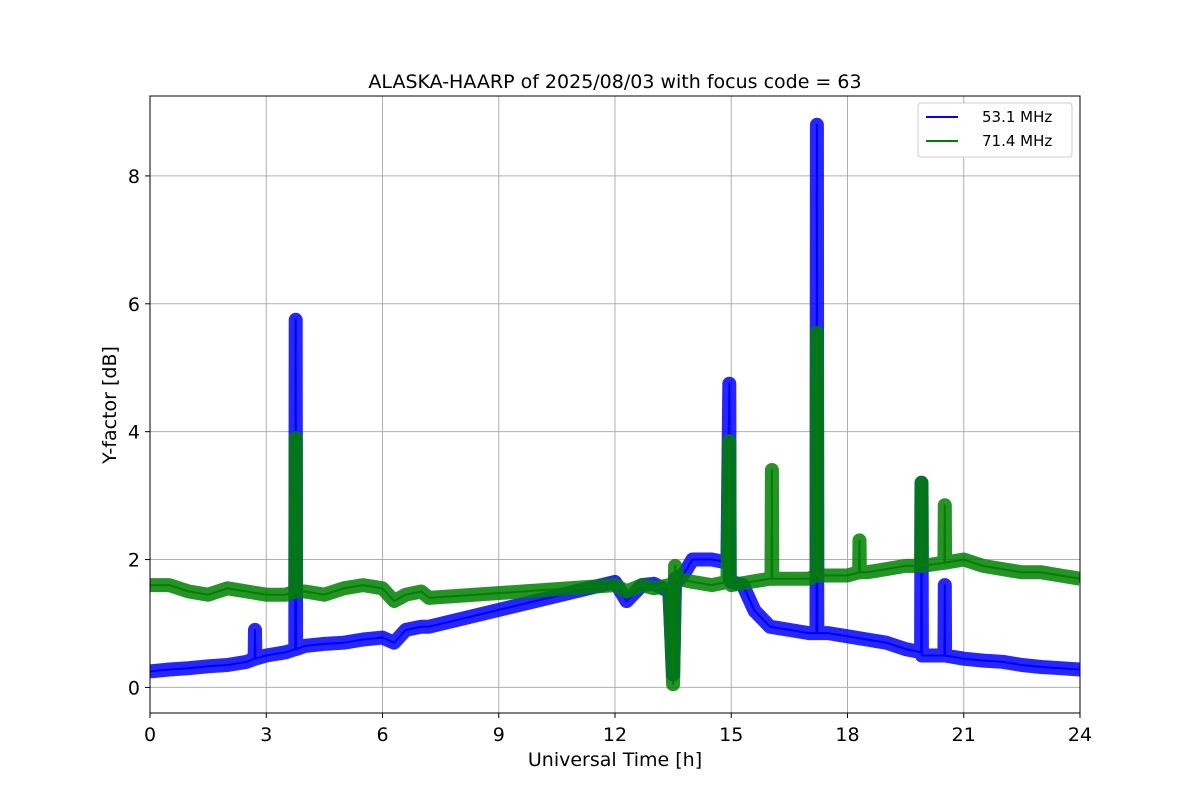 The width and height of the screenshot is (1200, 805). Describe the element at coordinates (615, 760) in the screenshot. I see `x-axis-label: Universal Time [h]` at that location.